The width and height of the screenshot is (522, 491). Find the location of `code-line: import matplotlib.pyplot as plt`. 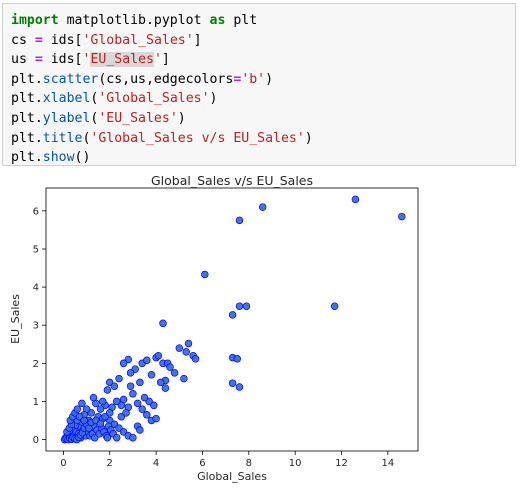

code-line: import matplotlib.pyplot as plt is located at coordinates (162, 21).